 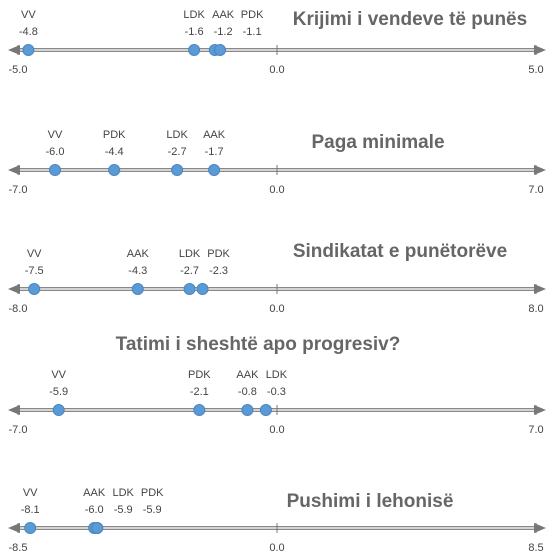 I want to click on chart-title: Sindikatat e punëtorëve, so click(x=400, y=251).